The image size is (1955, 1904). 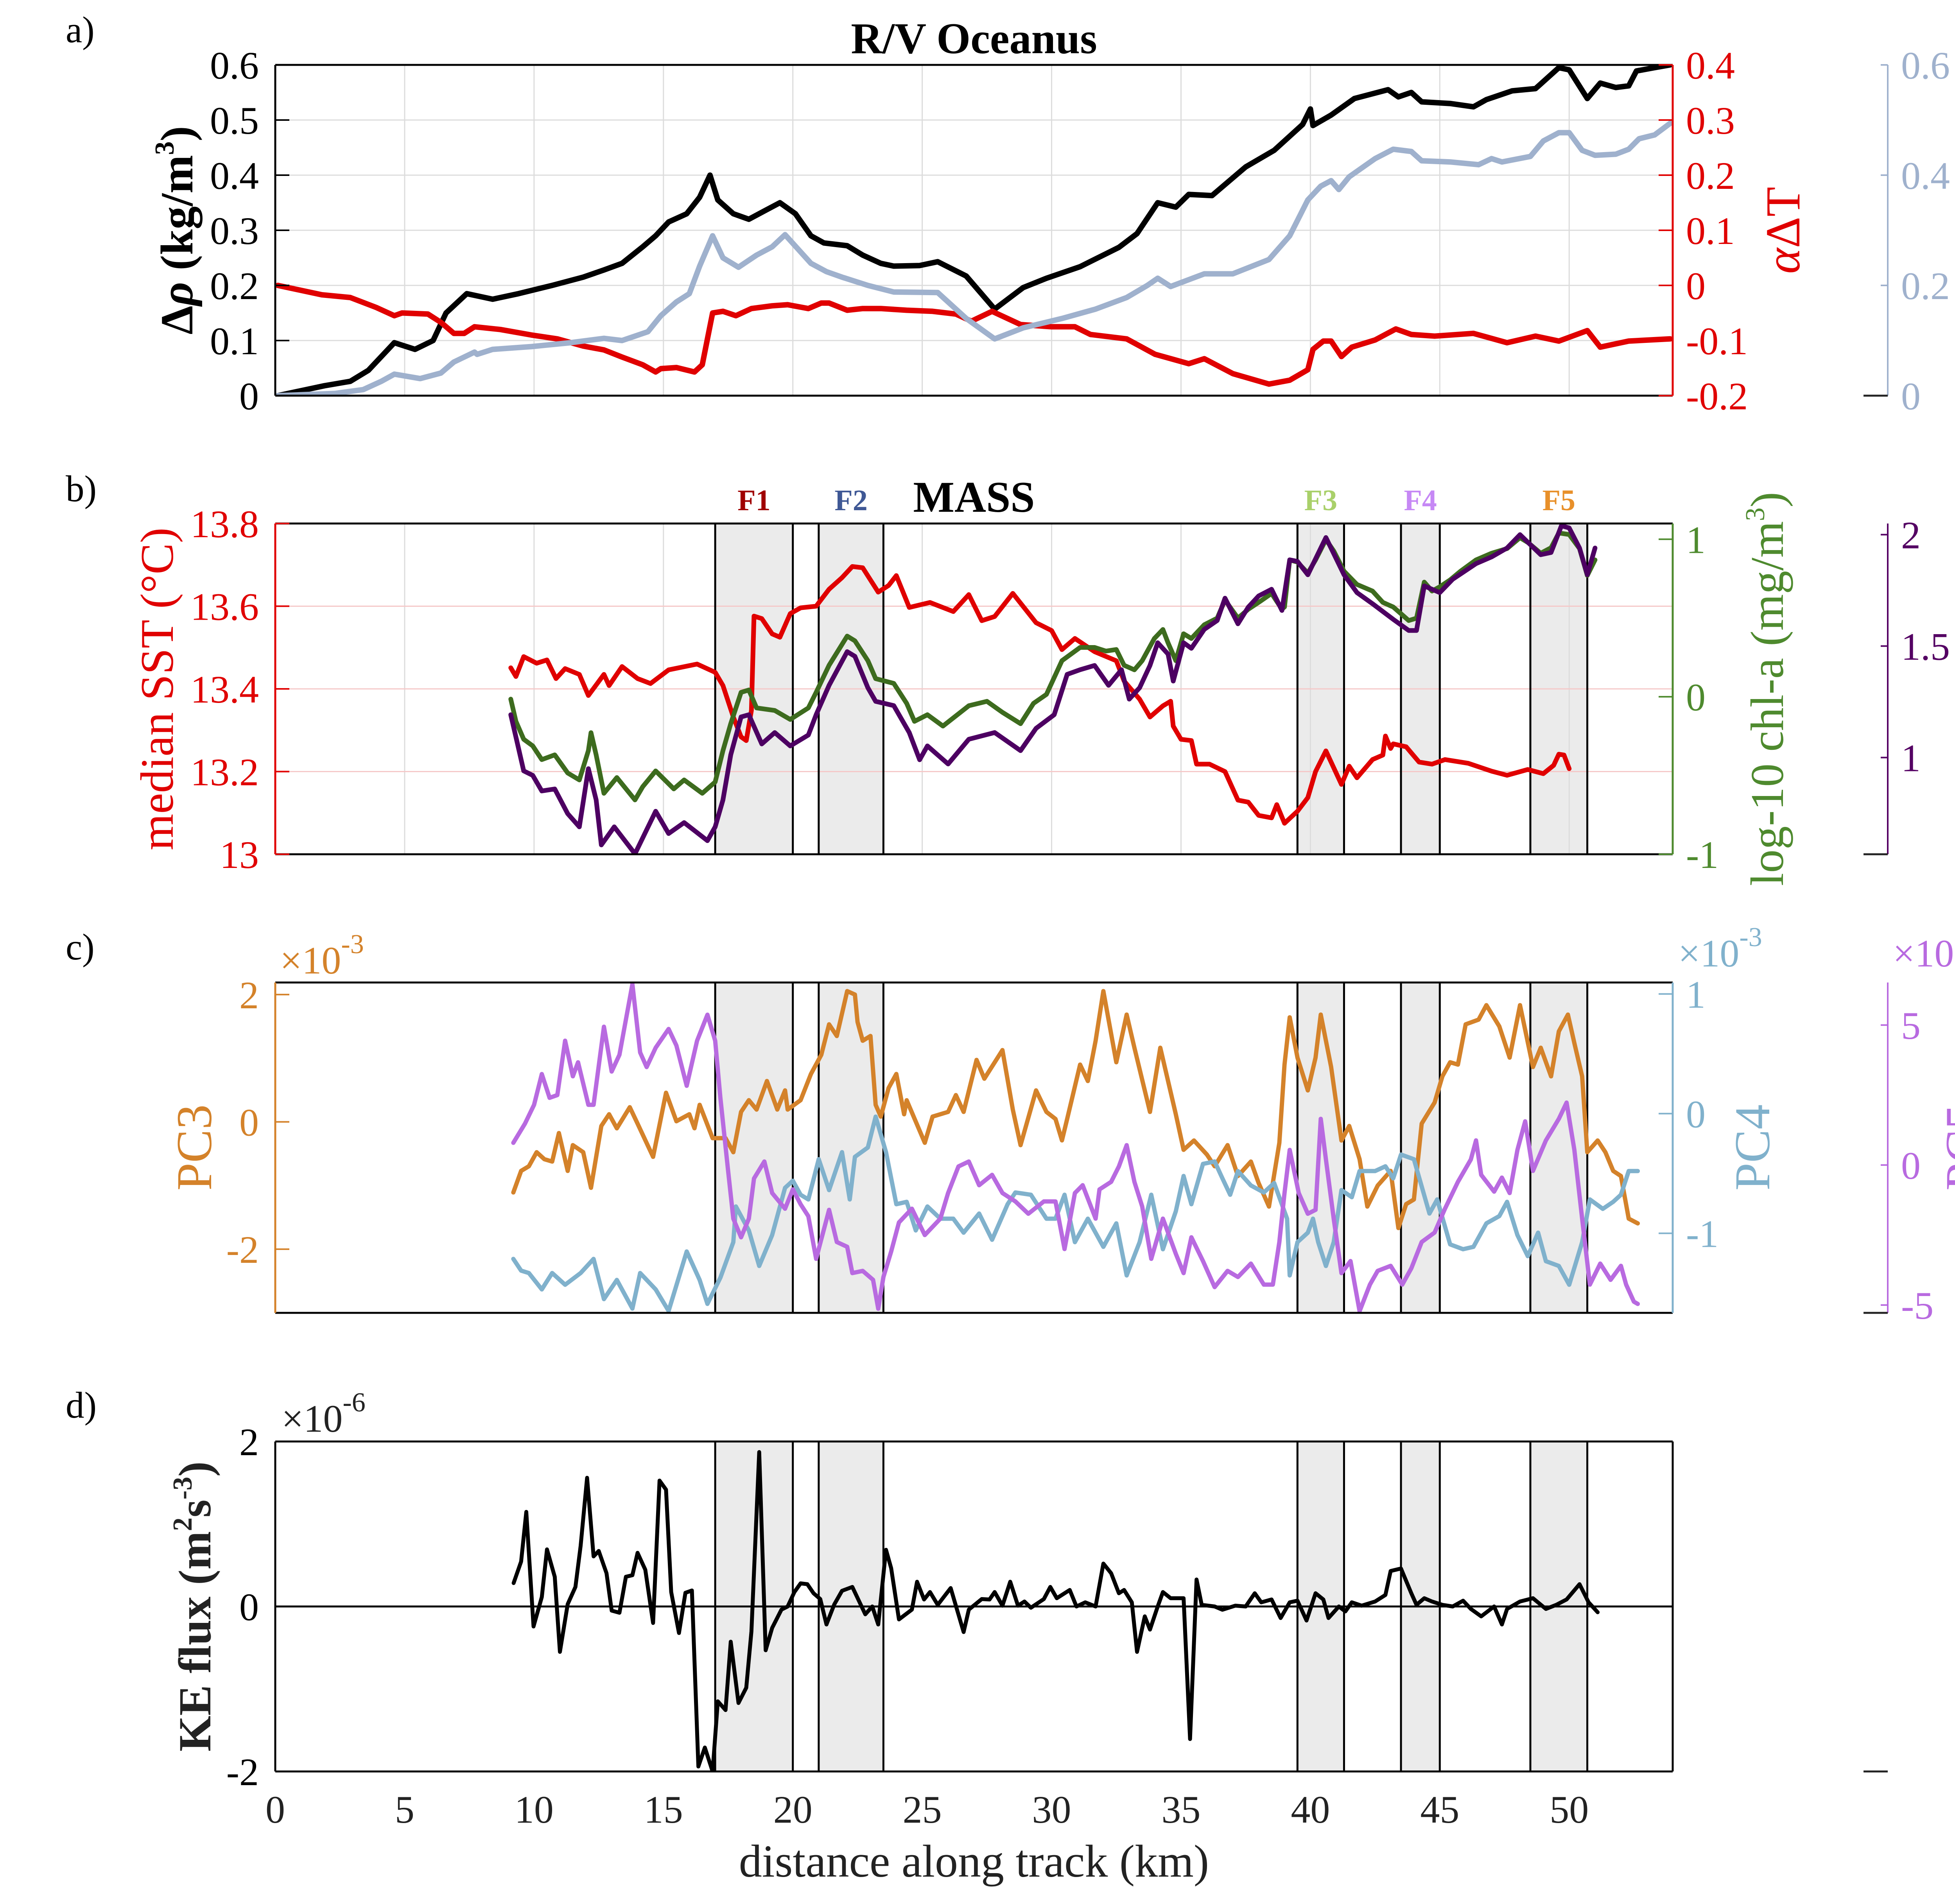 I want to click on panel-label-a: a), so click(x=80, y=29).